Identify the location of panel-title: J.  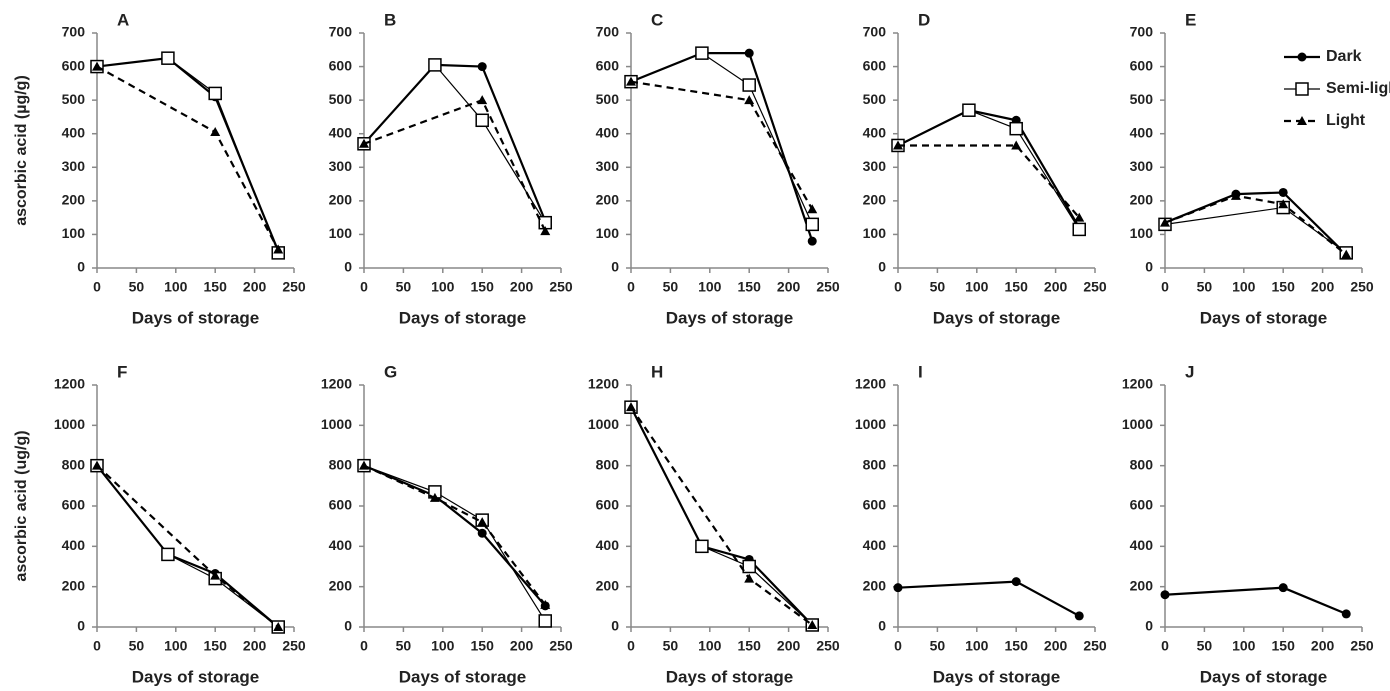
(1189, 371).